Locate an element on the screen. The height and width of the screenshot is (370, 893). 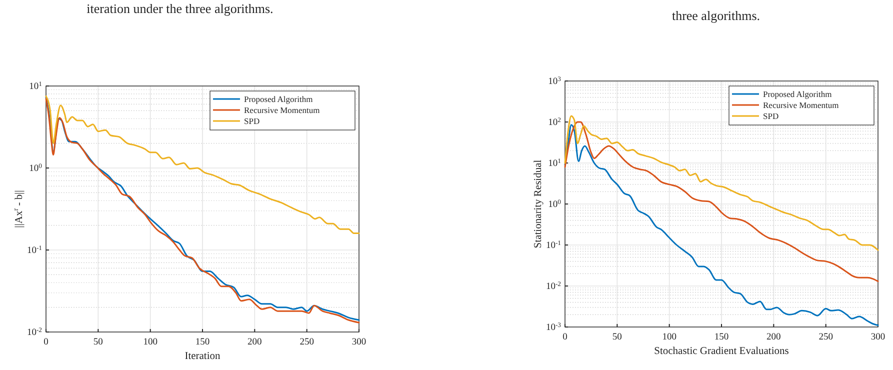
text: iteration under the three algorithms. is located at coordinates (180, 8).